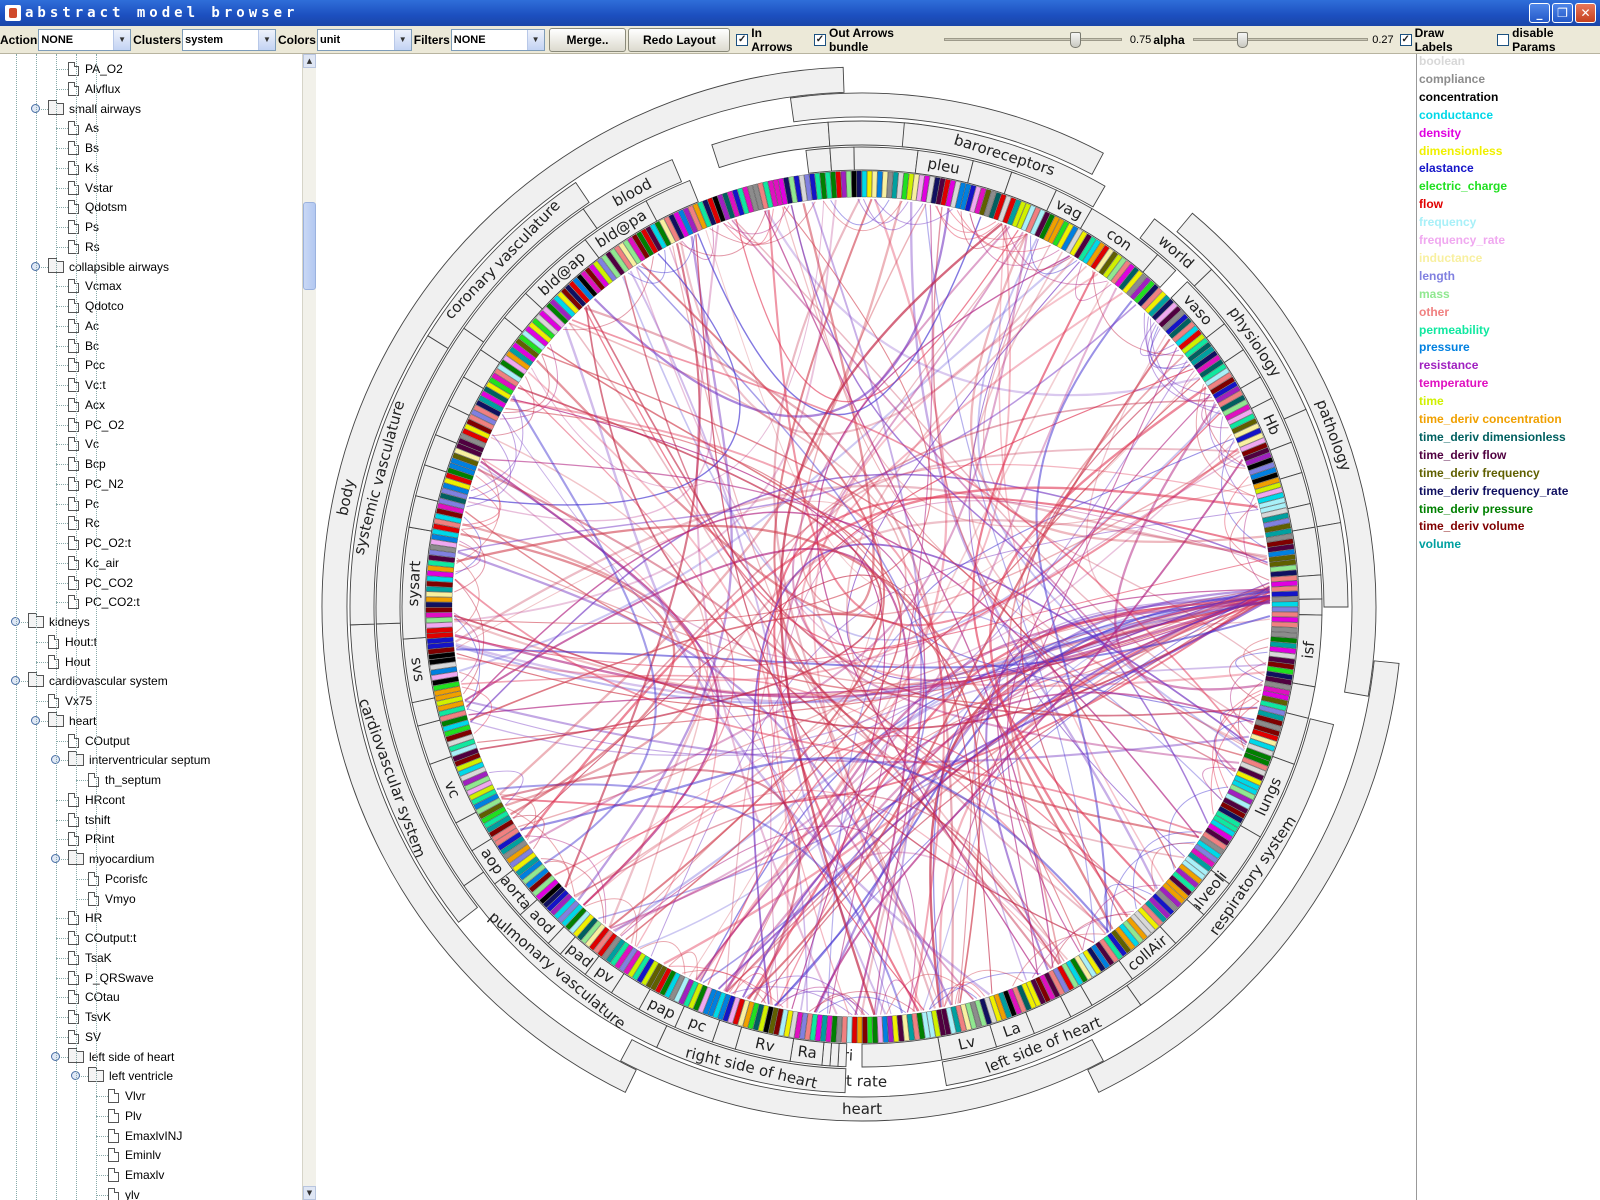 This screenshot has width=1600, height=1200. What do you see at coordinates (125, 1116) in the screenshot?
I see `tree-leaf-node: Plv` at bounding box center [125, 1116].